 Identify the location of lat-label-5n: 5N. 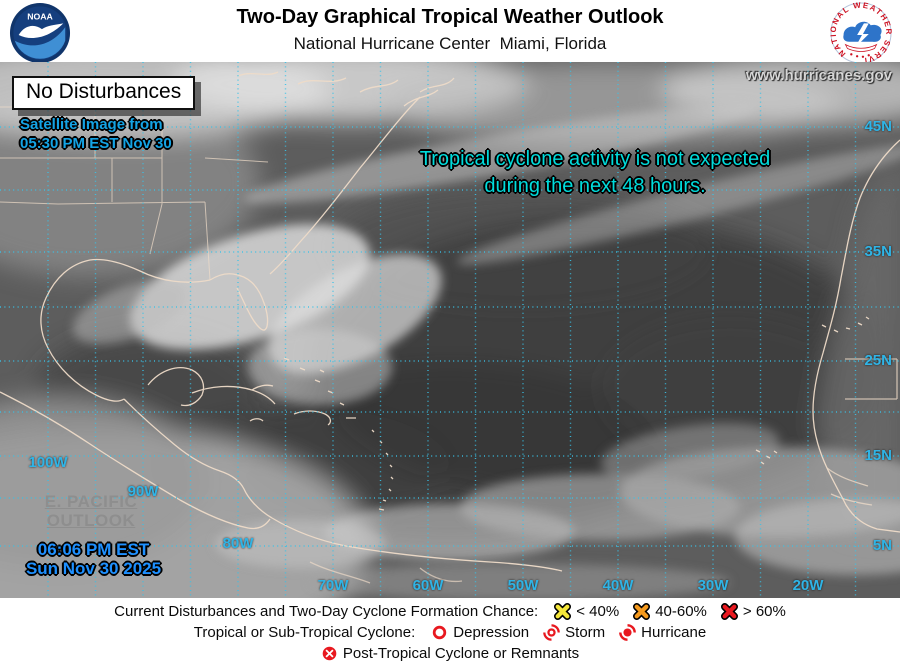
(882, 545).